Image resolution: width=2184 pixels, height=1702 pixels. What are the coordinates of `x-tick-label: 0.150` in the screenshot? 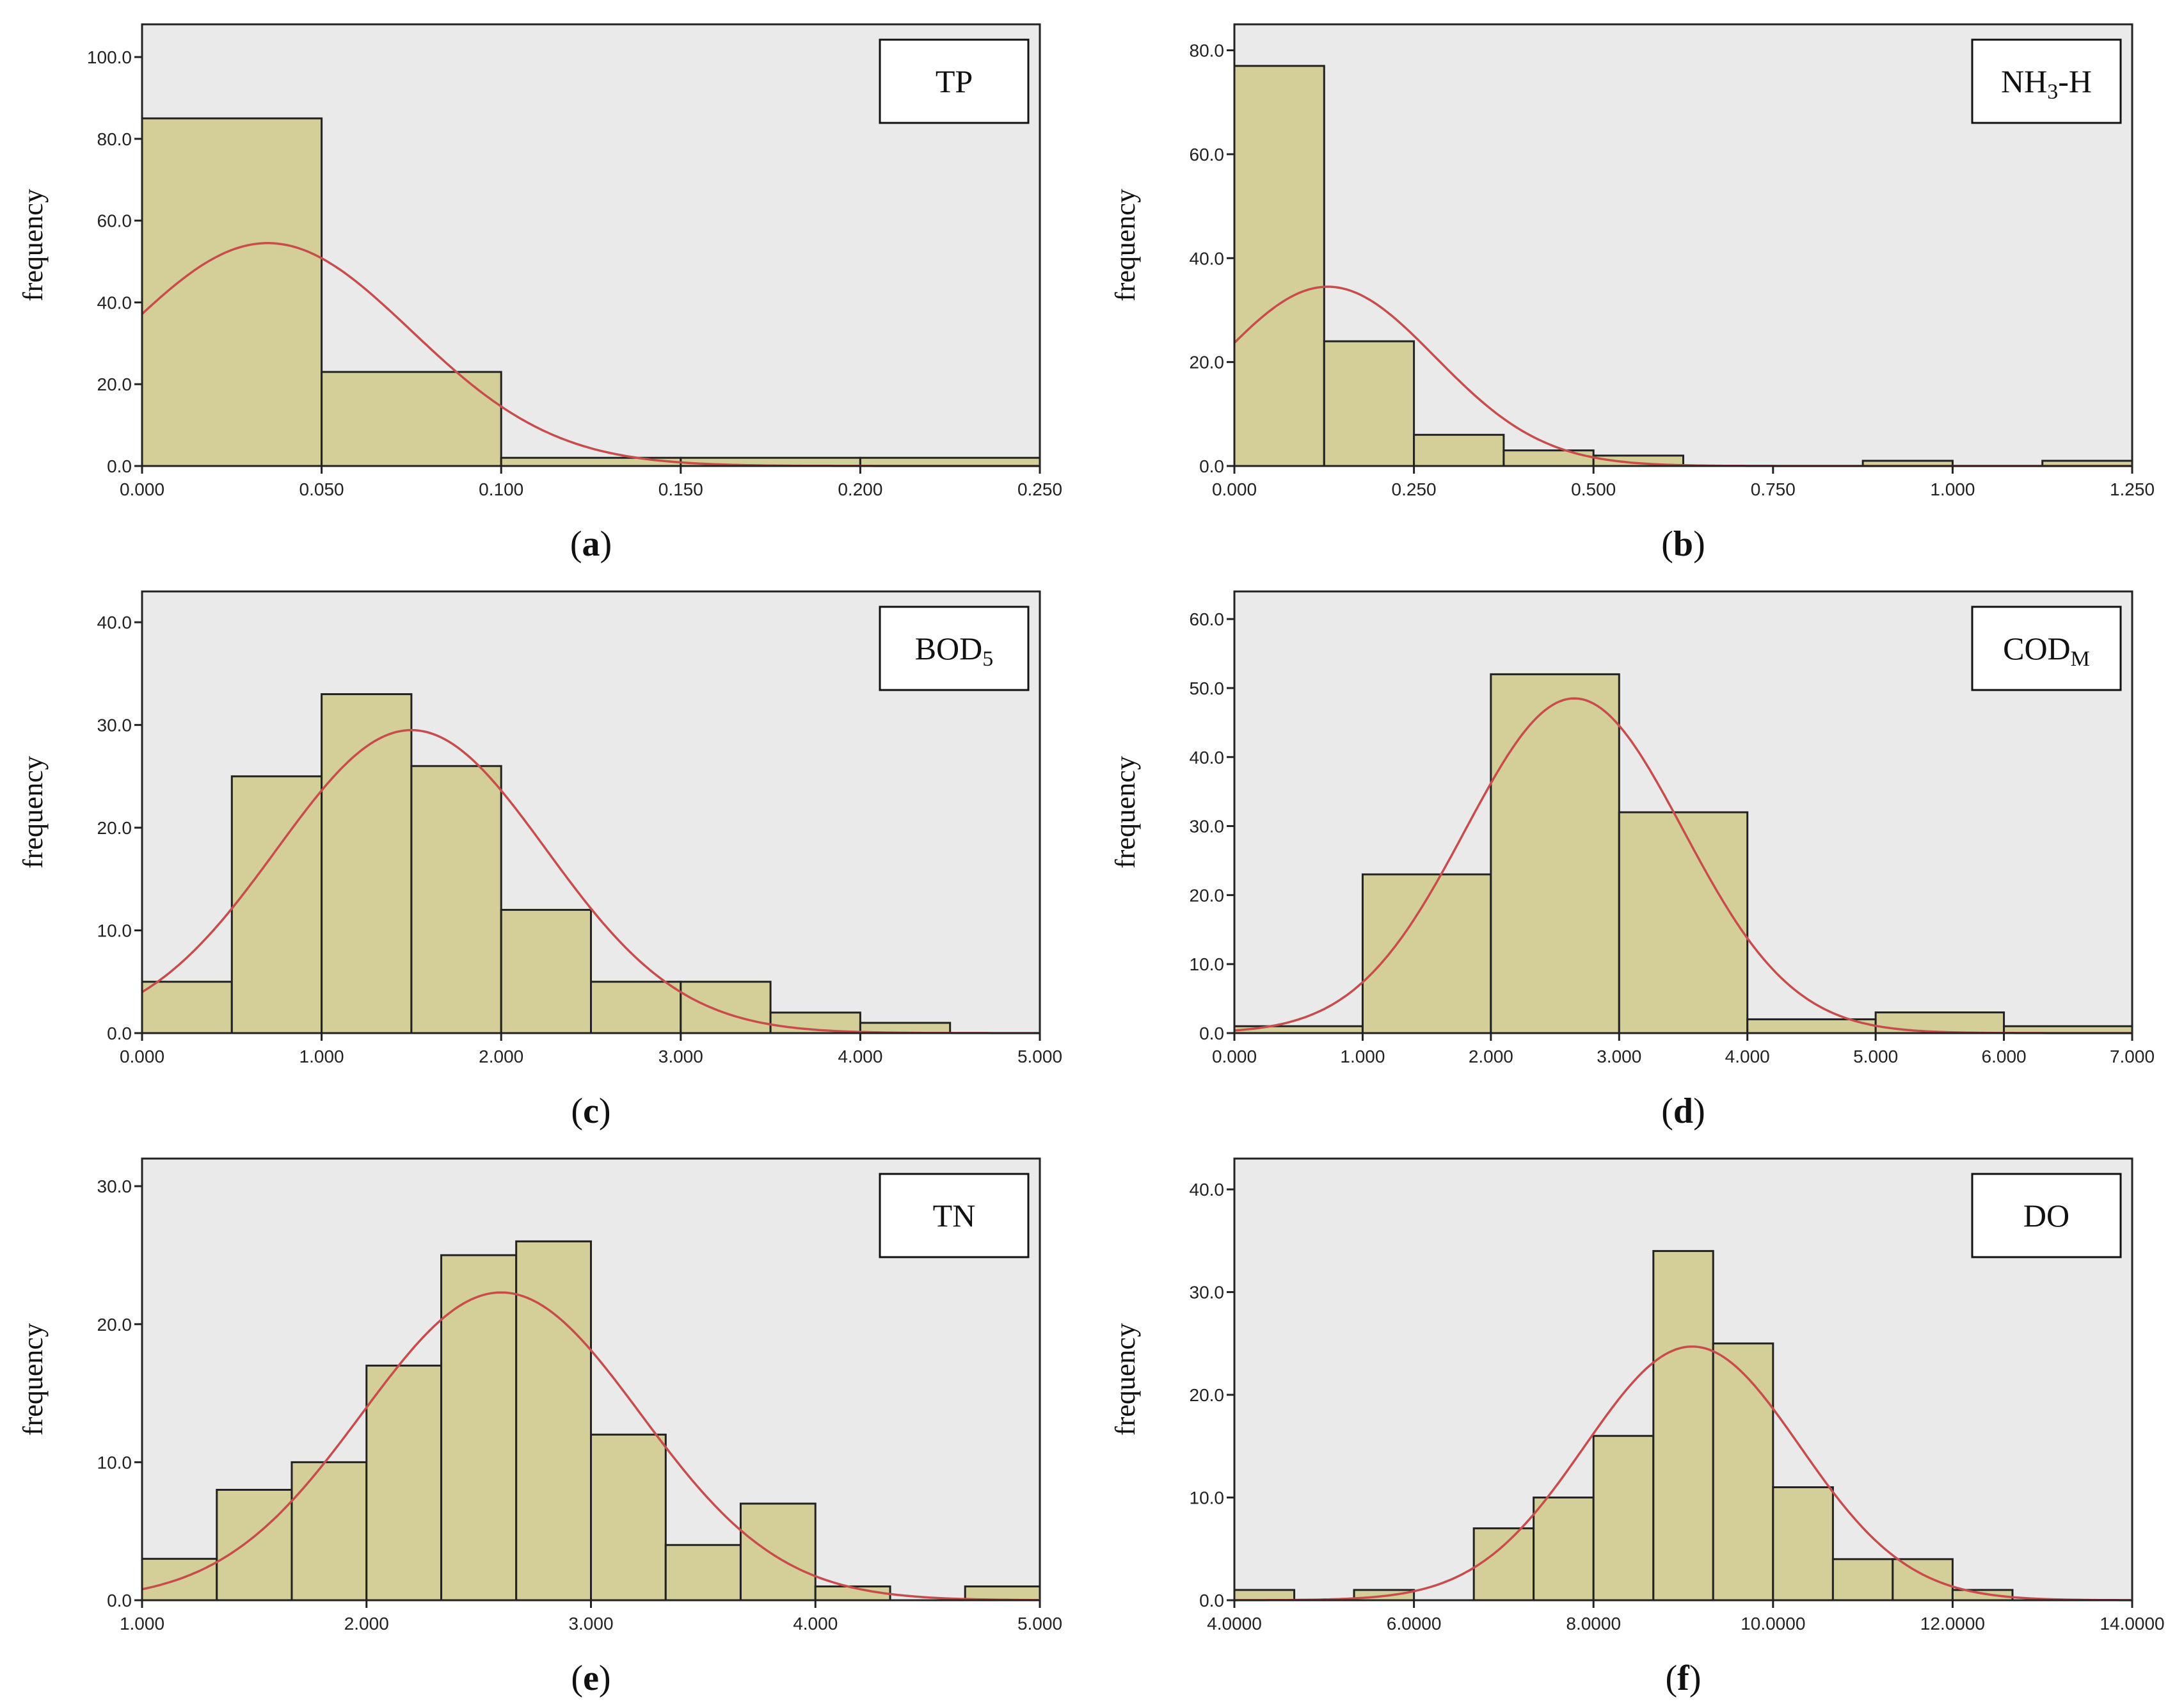 It's located at (680, 489).